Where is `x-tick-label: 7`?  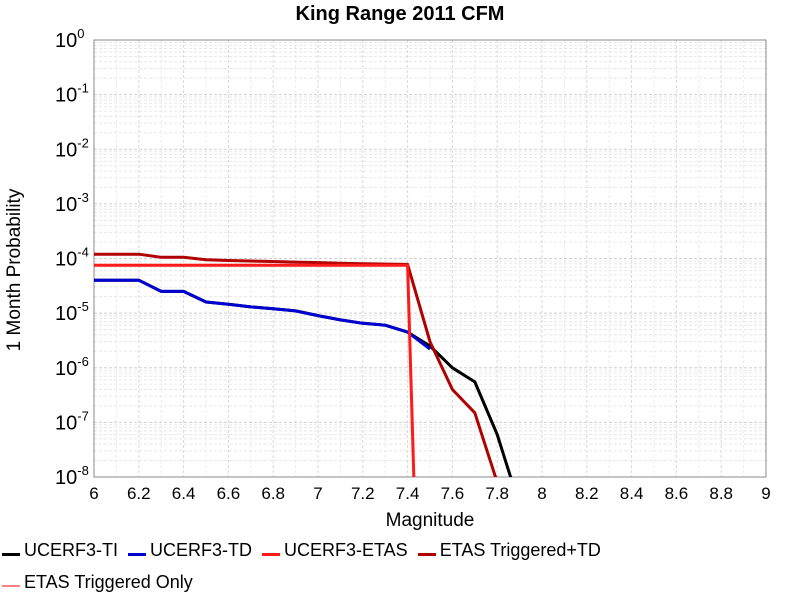
x-tick-label: 7 is located at coordinates (317, 493).